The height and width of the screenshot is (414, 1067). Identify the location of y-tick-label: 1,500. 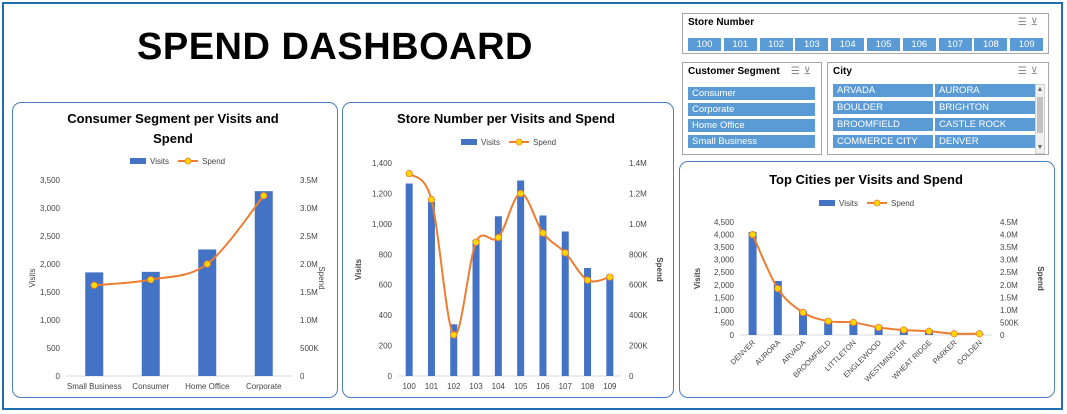
(50, 292).